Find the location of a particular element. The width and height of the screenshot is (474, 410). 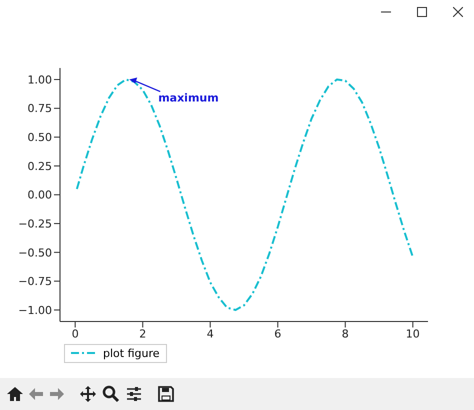

y-tick-label: 0.75 is located at coordinates (40, 109).